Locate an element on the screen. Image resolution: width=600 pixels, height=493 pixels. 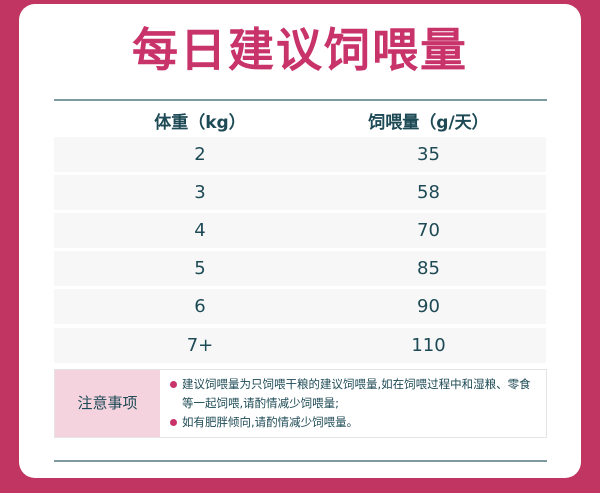
header-weight: 体重（kg） is located at coordinates (200, 123).